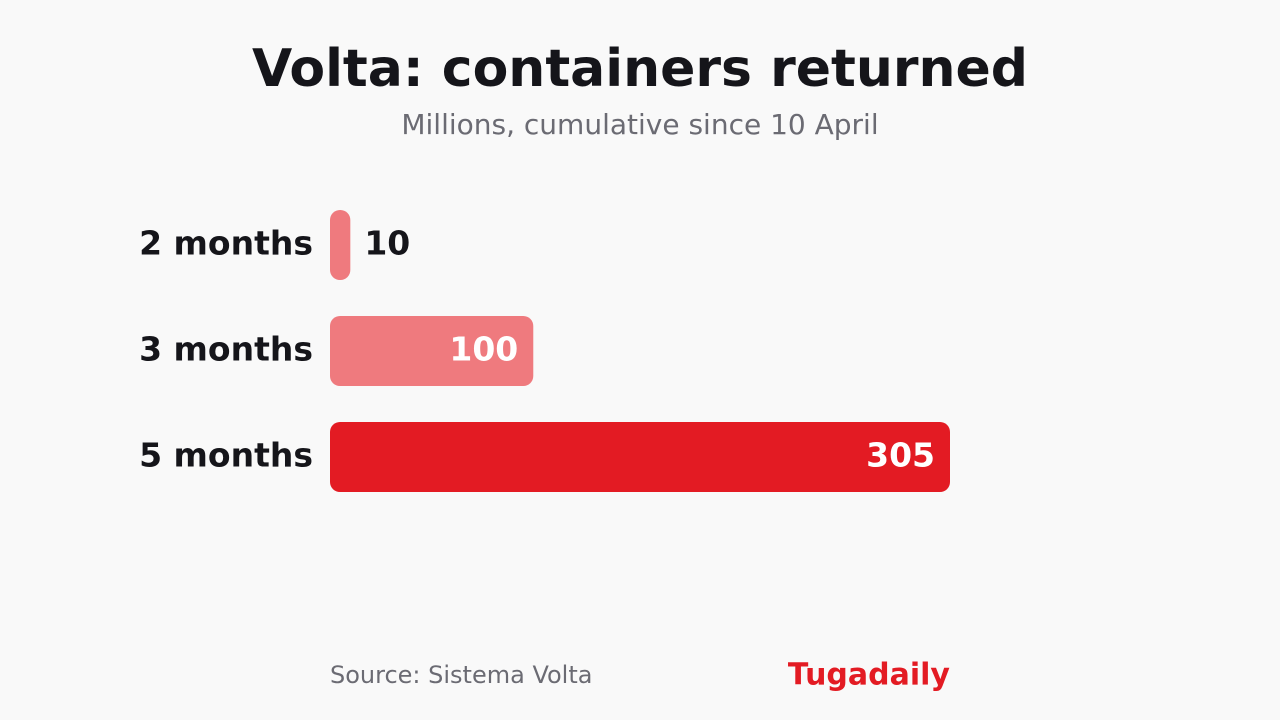 The height and width of the screenshot is (720, 1280). What do you see at coordinates (226, 349) in the screenshot?
I see `category-label: 3 months` at bounding box center [226, 349].